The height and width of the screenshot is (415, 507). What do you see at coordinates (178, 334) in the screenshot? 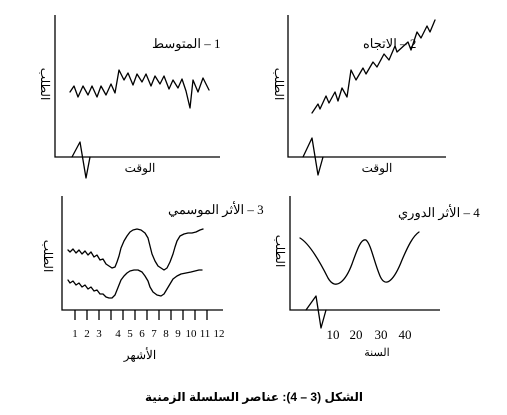
I see `tick-label: 9` at bounding box center [178, 334].